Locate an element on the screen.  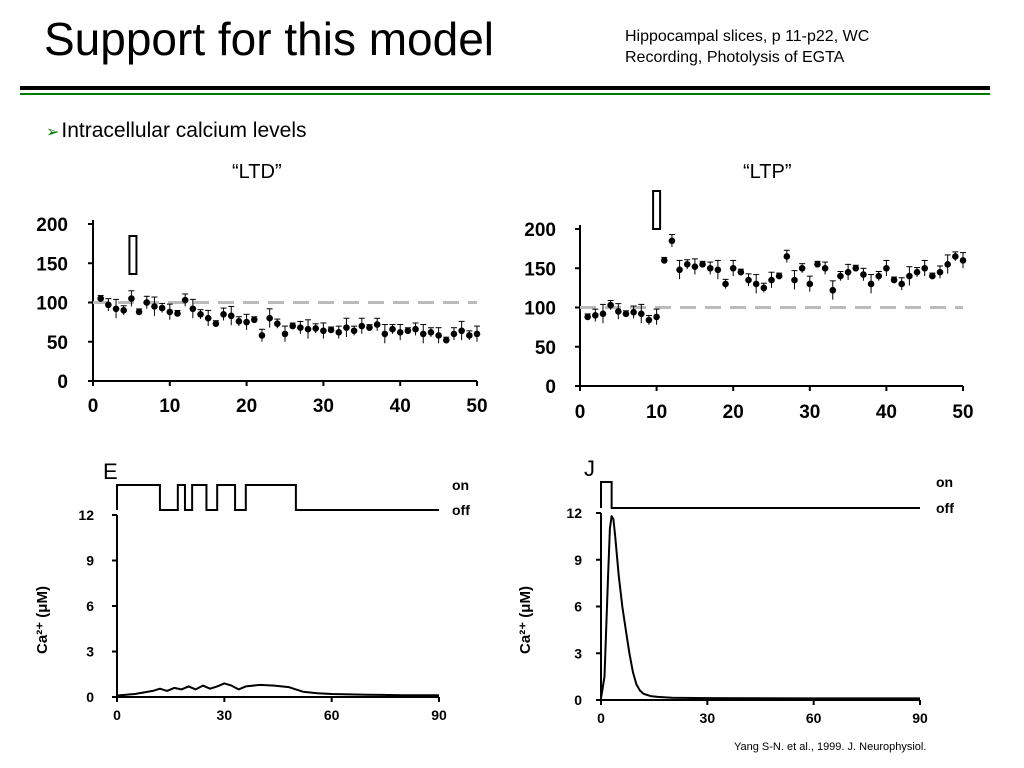
ltp-stimulus-marker is located at coordinates (657, 210).